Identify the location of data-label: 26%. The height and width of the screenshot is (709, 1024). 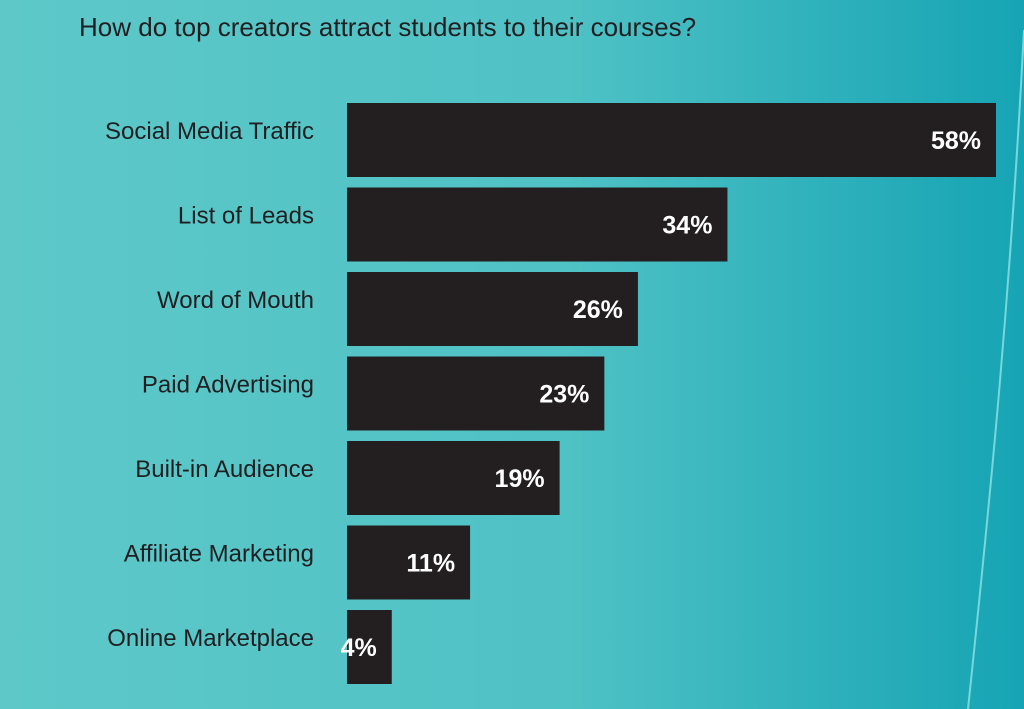
(598, 310).